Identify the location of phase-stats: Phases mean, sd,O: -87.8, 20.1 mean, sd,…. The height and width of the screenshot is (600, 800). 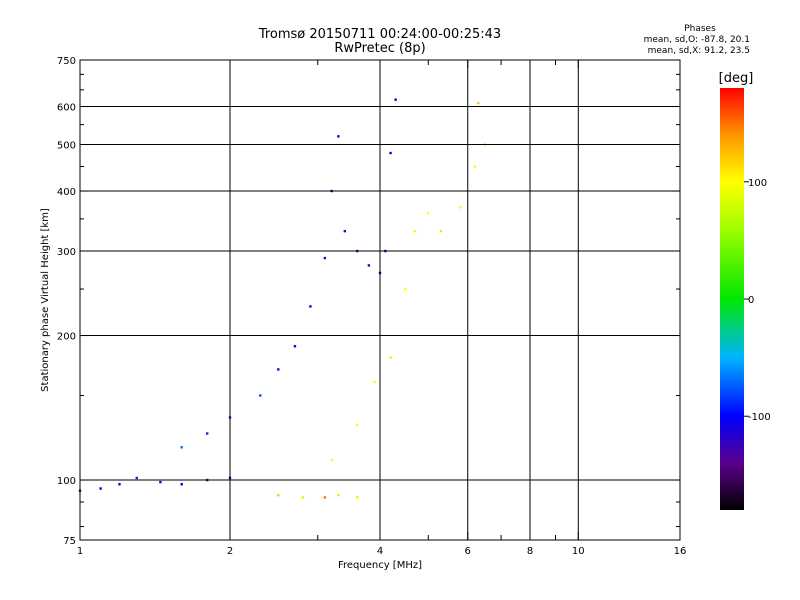
(670, 40).